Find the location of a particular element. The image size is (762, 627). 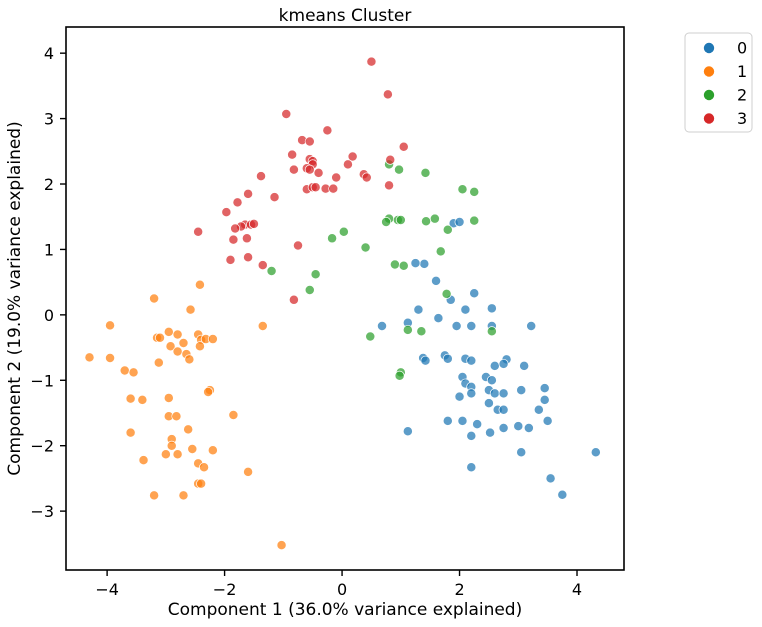

y-axis-title: Component 2 (19.0% variance explained) is located at coordinates (15, 298).